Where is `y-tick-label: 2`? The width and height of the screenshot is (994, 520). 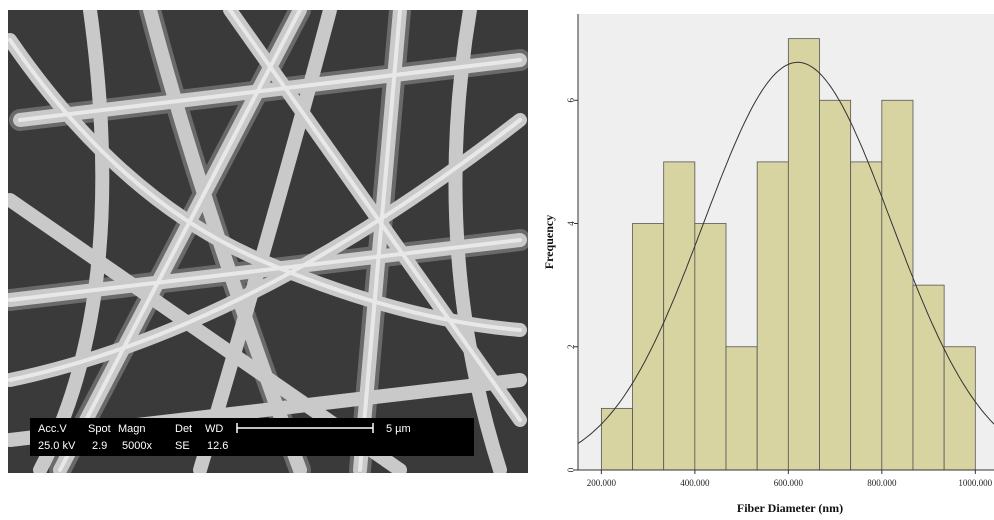 y-tick-label: 2 is located at coordinates (571, 347).